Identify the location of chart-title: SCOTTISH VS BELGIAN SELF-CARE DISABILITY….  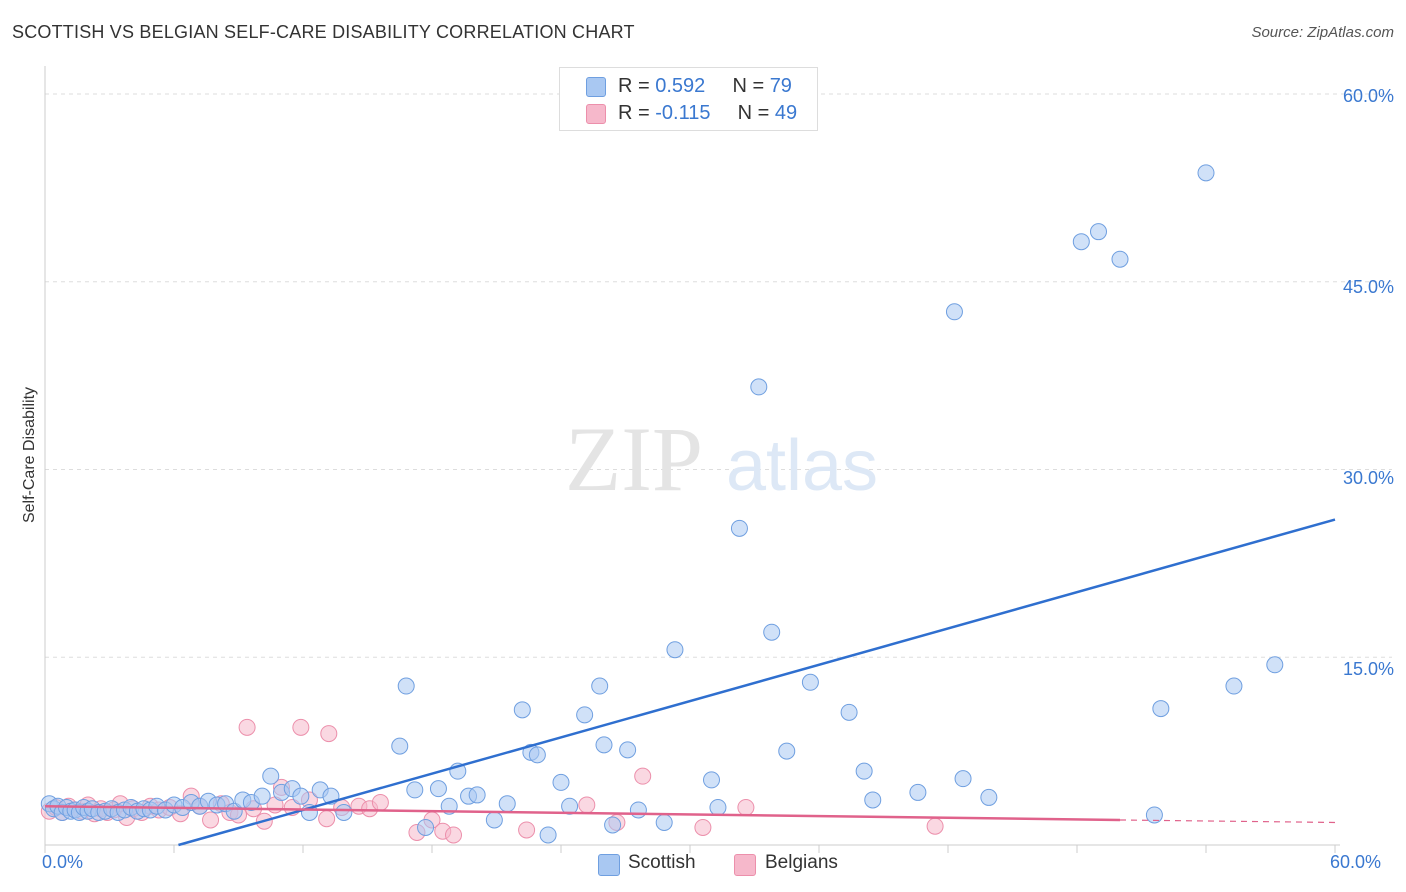
(323, 32).